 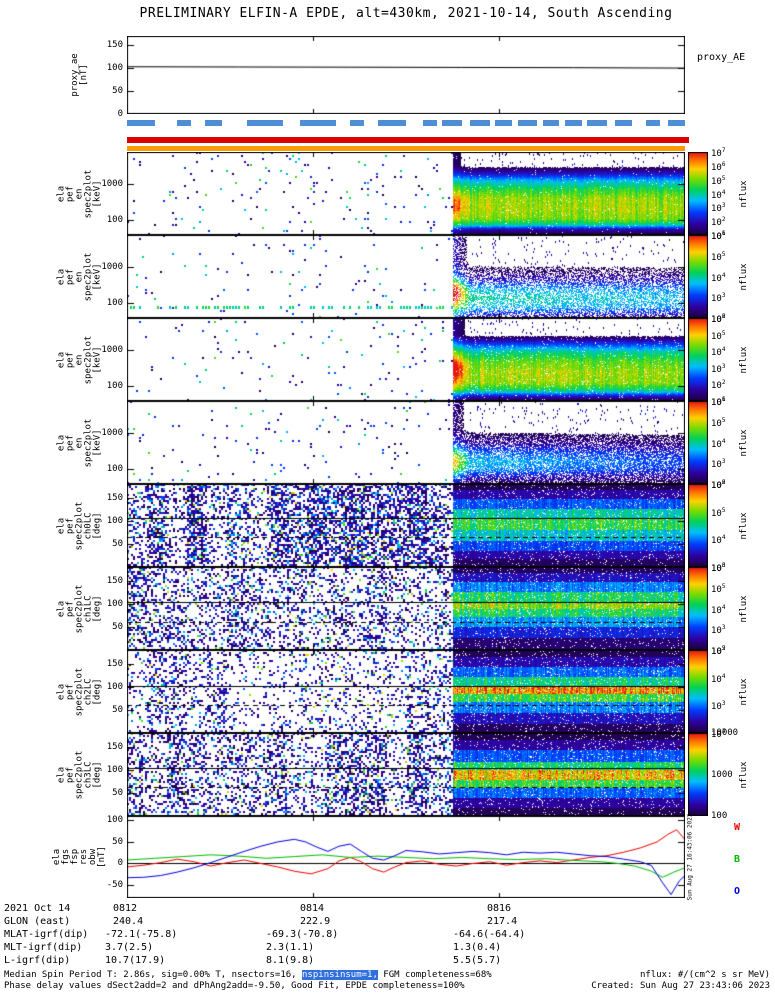 I want to click on spectrogram-ch1, so click(x=406, y=608).